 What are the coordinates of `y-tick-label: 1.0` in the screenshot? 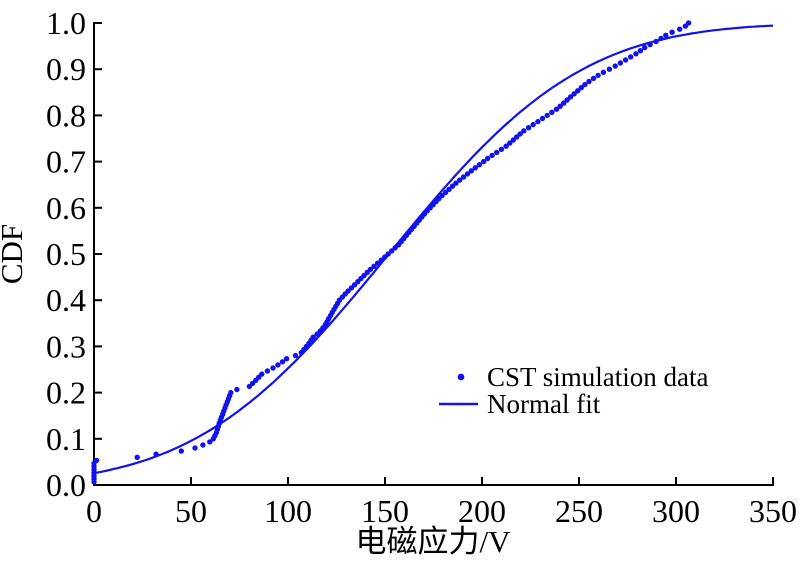 It's located at (66, 23).